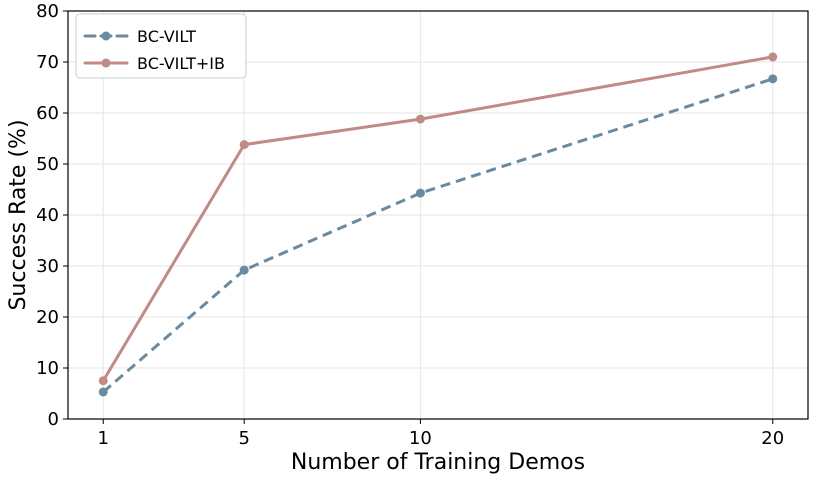 This screenshot has height=479, width=814. What do you see at coordinates (47, 266) in the screenshot?
I see `y-tick-label: 30` at bounding box center [47, 266].